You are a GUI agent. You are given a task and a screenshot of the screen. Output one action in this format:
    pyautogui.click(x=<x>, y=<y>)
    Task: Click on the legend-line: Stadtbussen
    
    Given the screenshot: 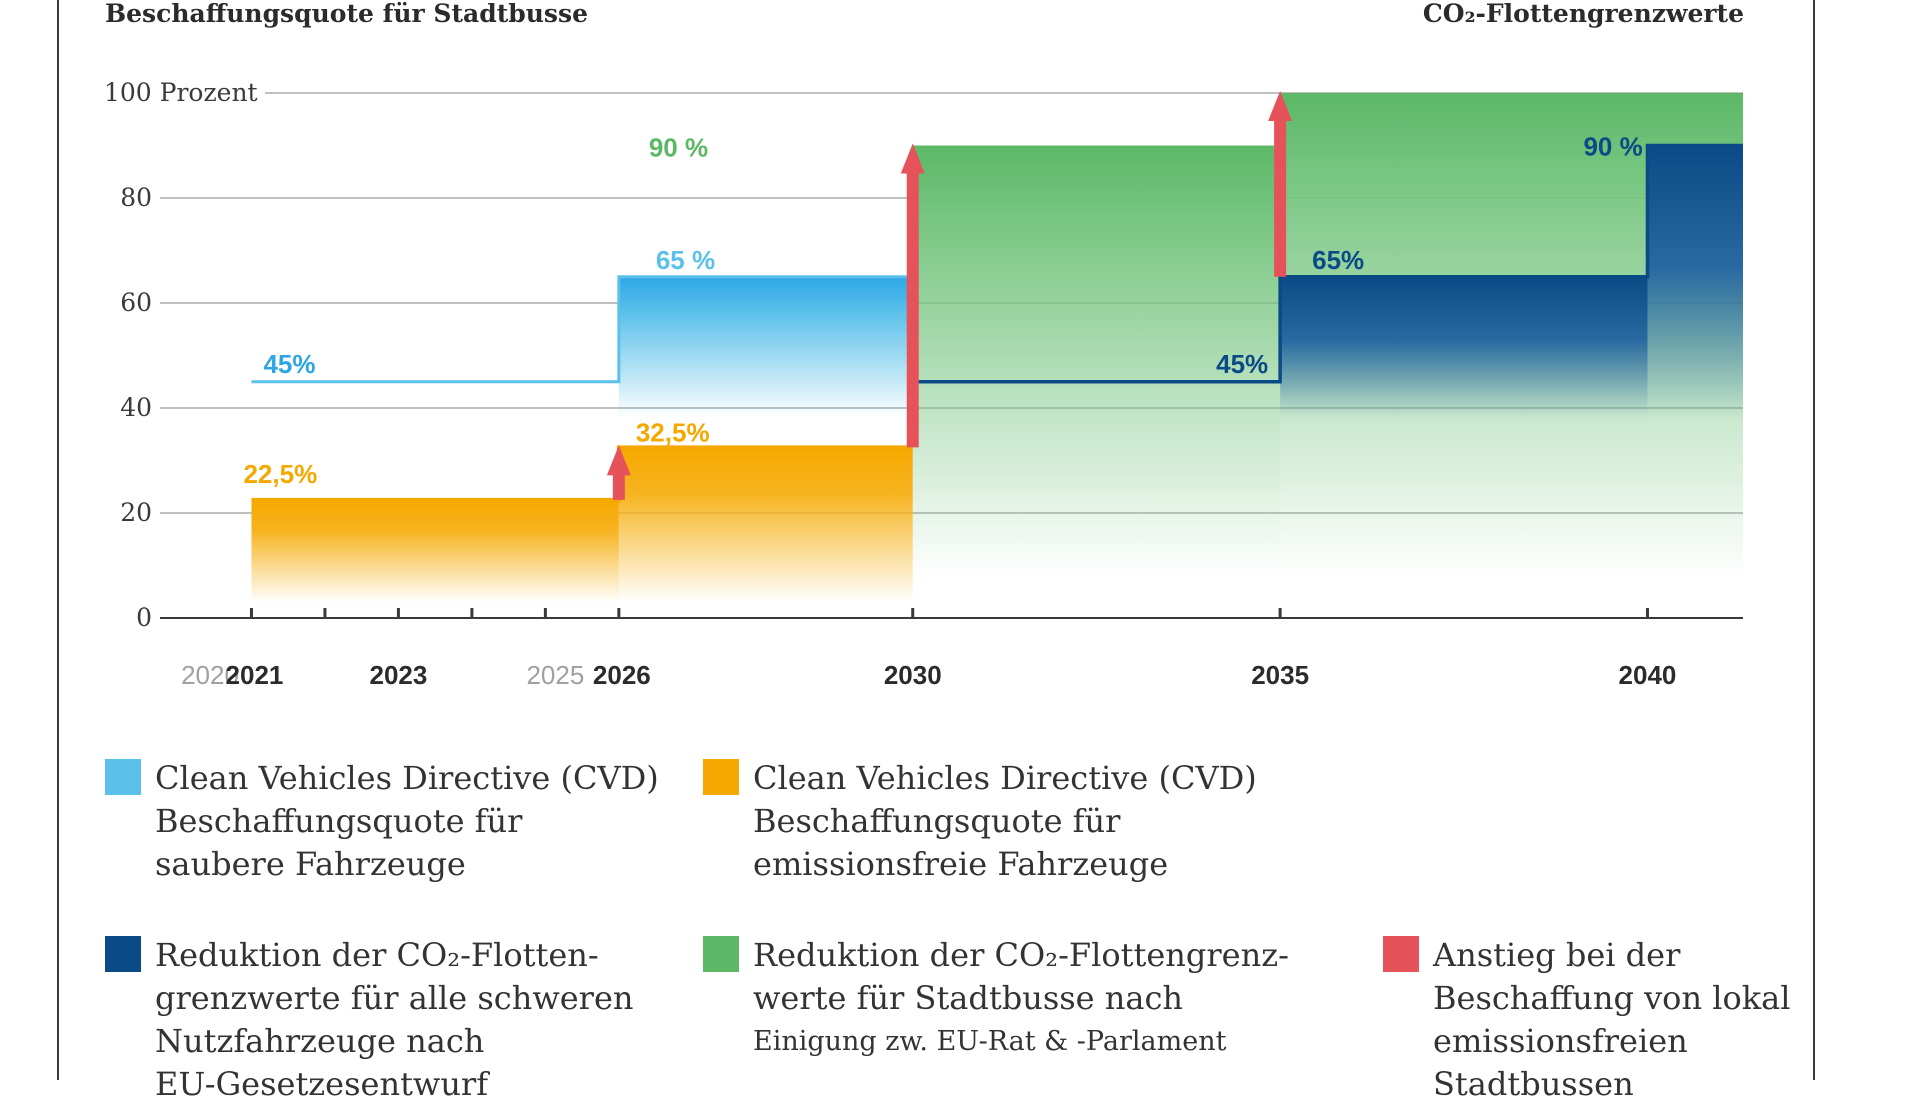 What is the action you would take?
    pyautogui.click(x=1533, y=1084)
    